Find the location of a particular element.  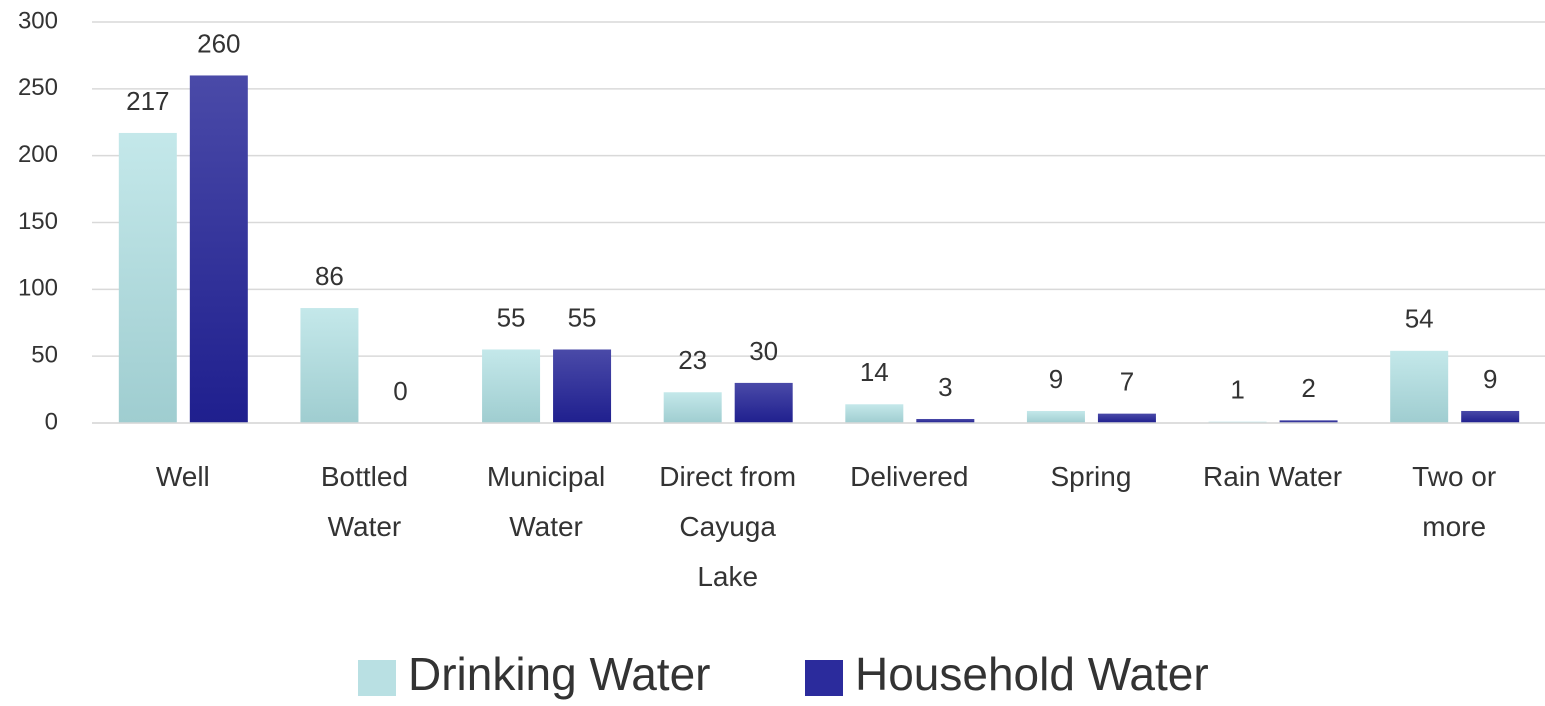

x-tick-label: Well is located at coordinates (182, 476).